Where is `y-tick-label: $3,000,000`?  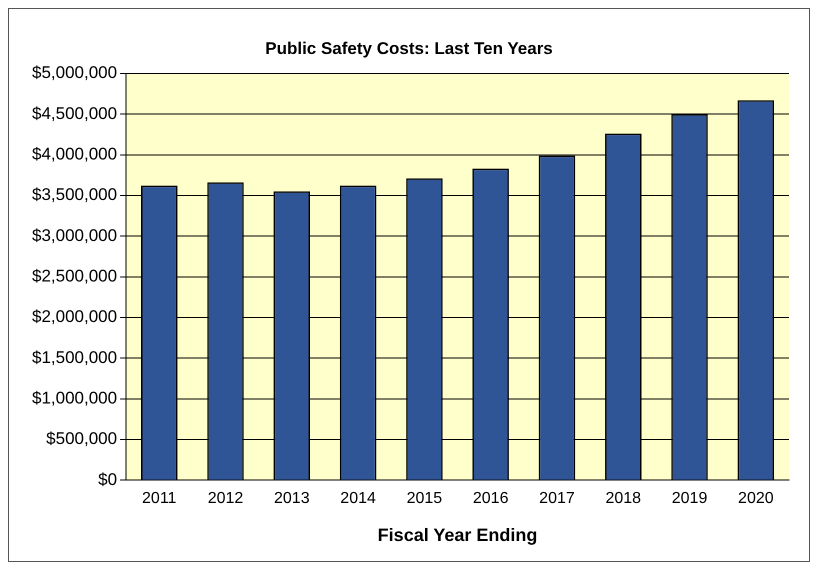
y-tick-label: $3,000,000 is located at coordinates (75, 235).